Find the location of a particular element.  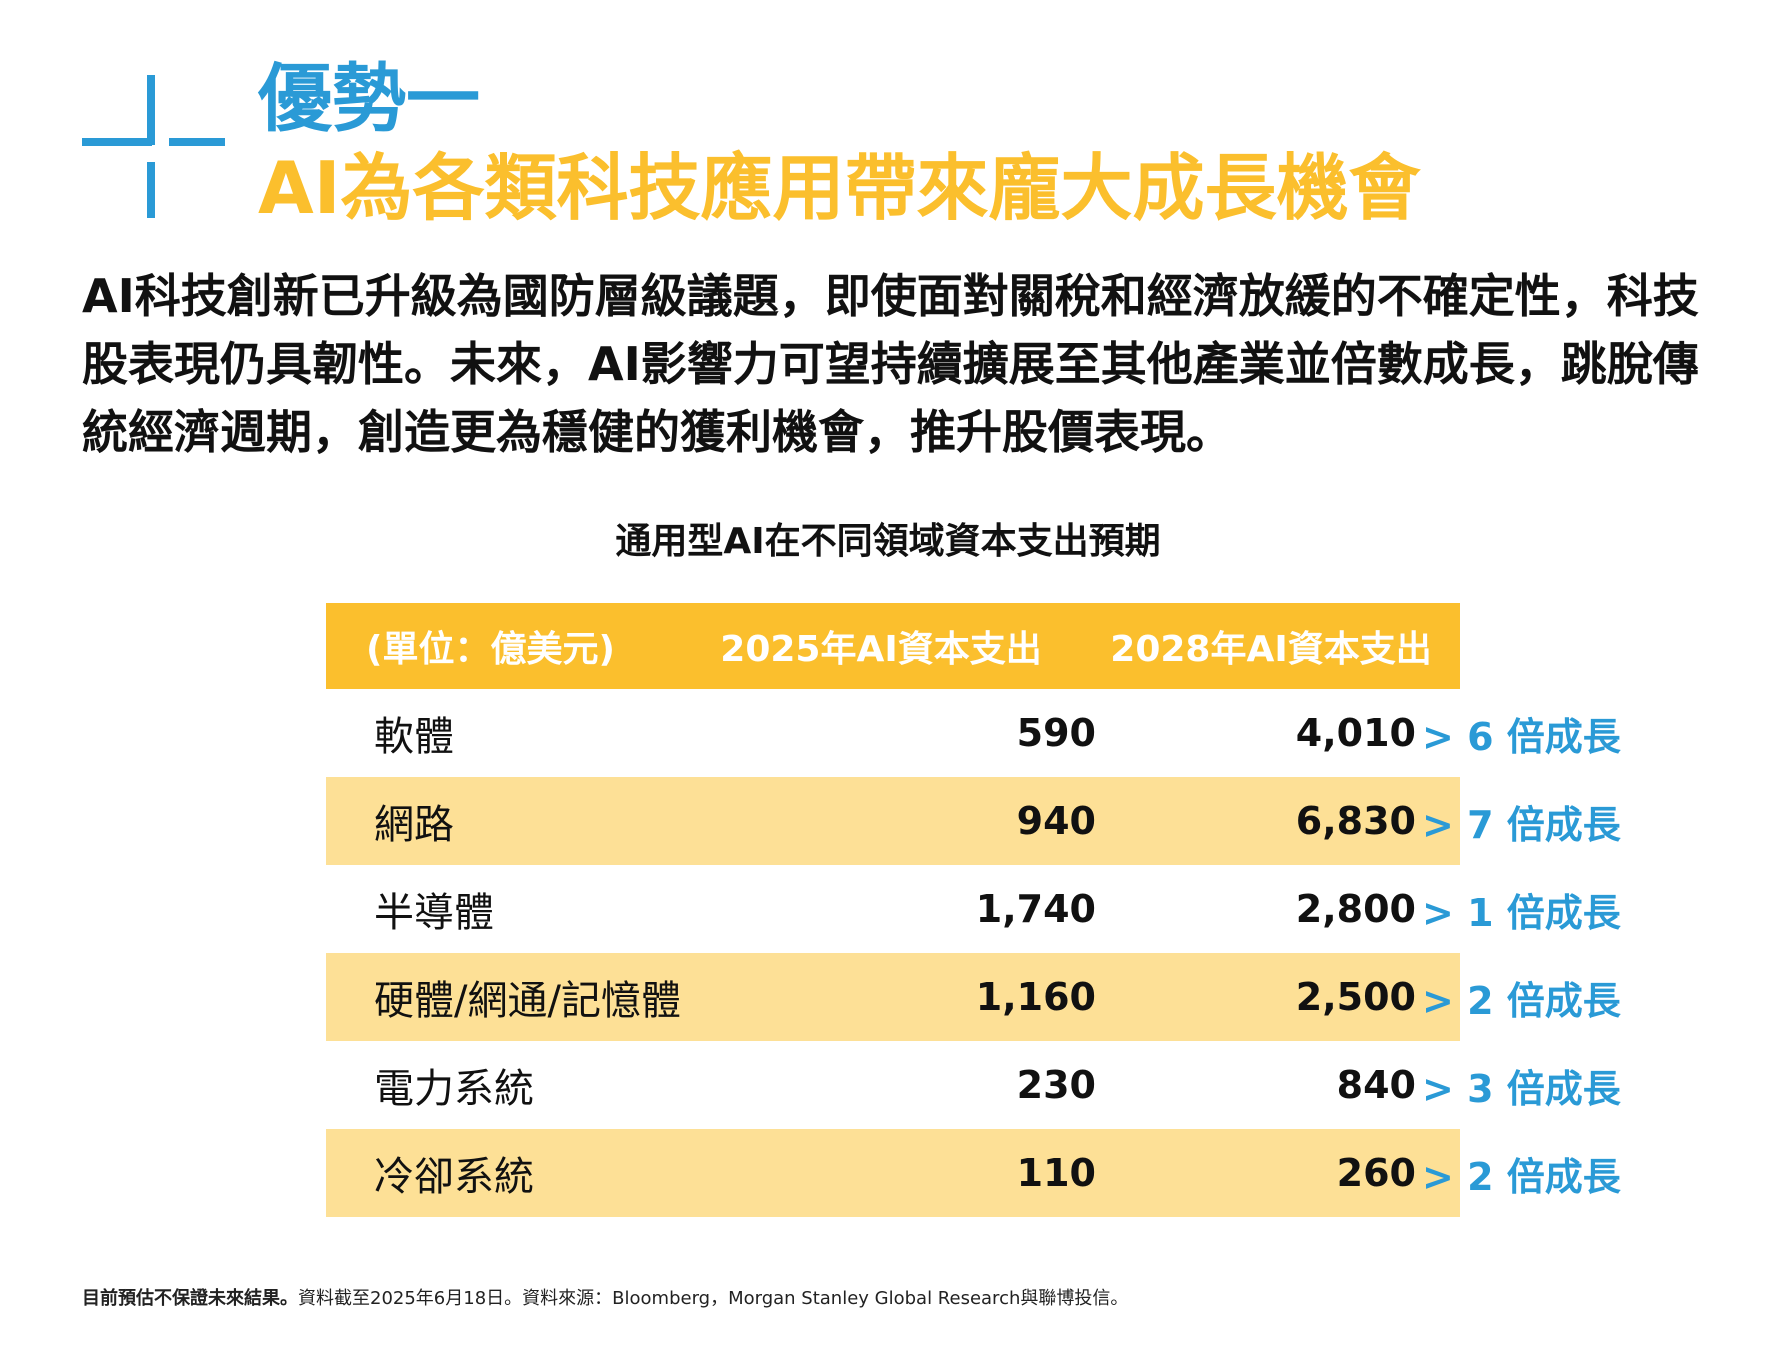

row-value-2025: 590 is located at coordinates (961, 733).